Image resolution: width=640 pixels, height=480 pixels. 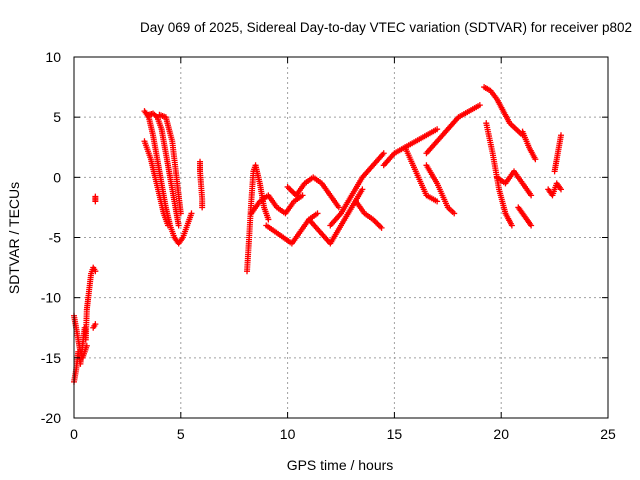 What do you see at coordinates (51, 418) in the screenshot?
I see `y-tick-label: -20` at bounding box center [51, 418].